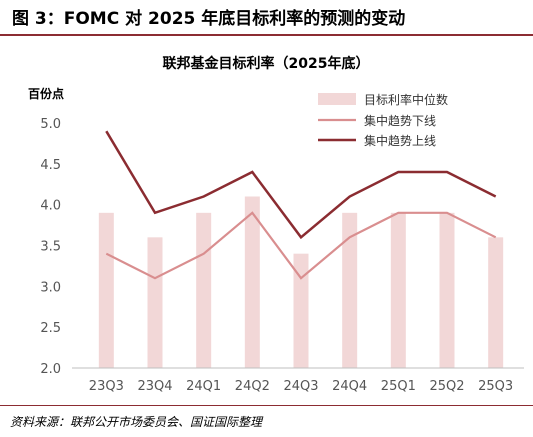 Image resolution: width=533 pixels, height=437 pixels. Describe the element at coordinates (50, 369) in the screenshot. I see `y-tick-label: 2.0` at that location.